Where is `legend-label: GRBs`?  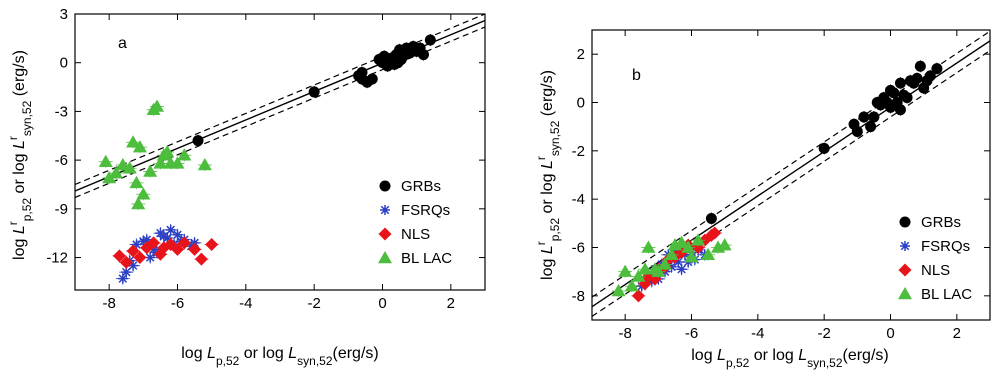 legend-label: GRBs is located at coordinates (941, 222).